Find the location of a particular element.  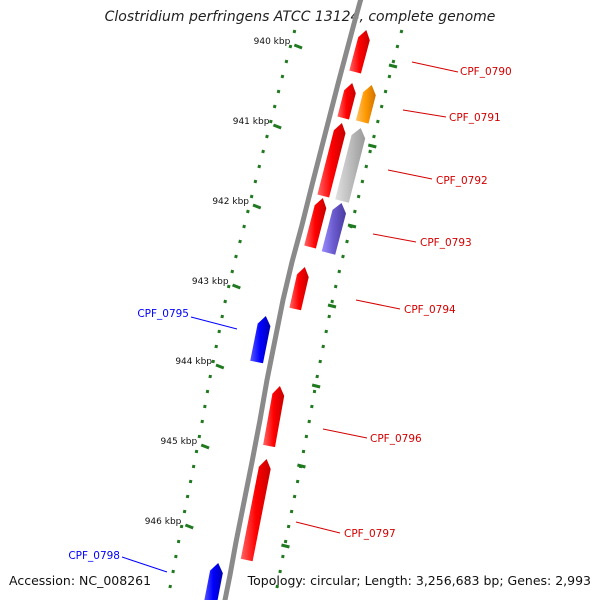

gene-label-cpf_0794: CPF_0794 is located at coordinates (405, 307).